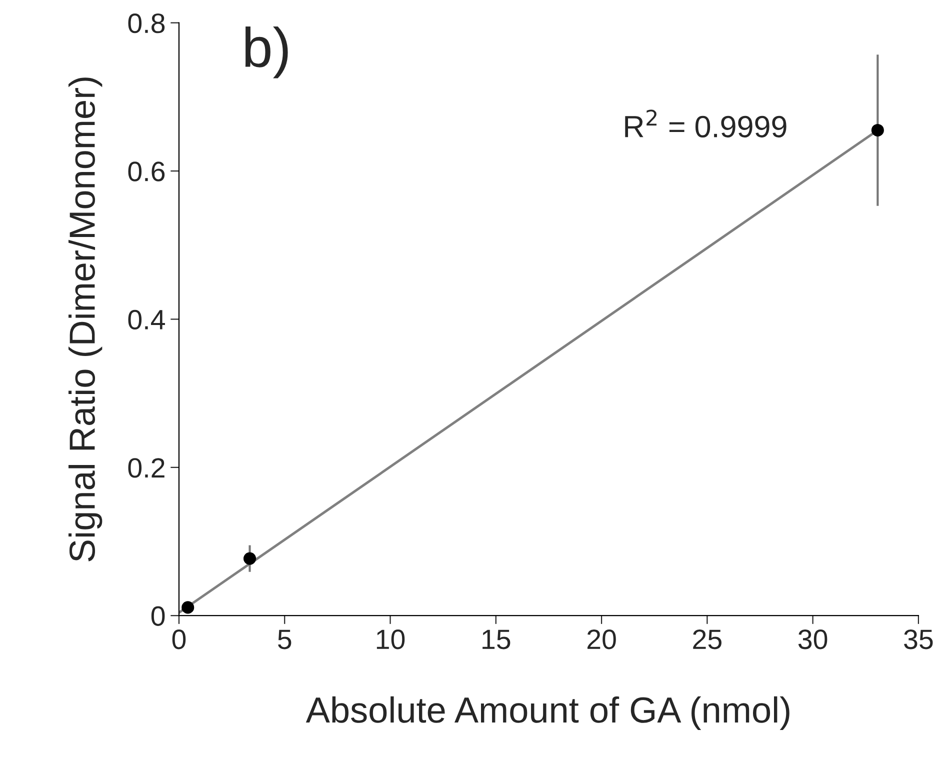 This screenshot has width=942, height=760. What do you see at coordinates (266, 52) in the screenshot?
I see `annotation: b)` at bounding box center [266, 52].